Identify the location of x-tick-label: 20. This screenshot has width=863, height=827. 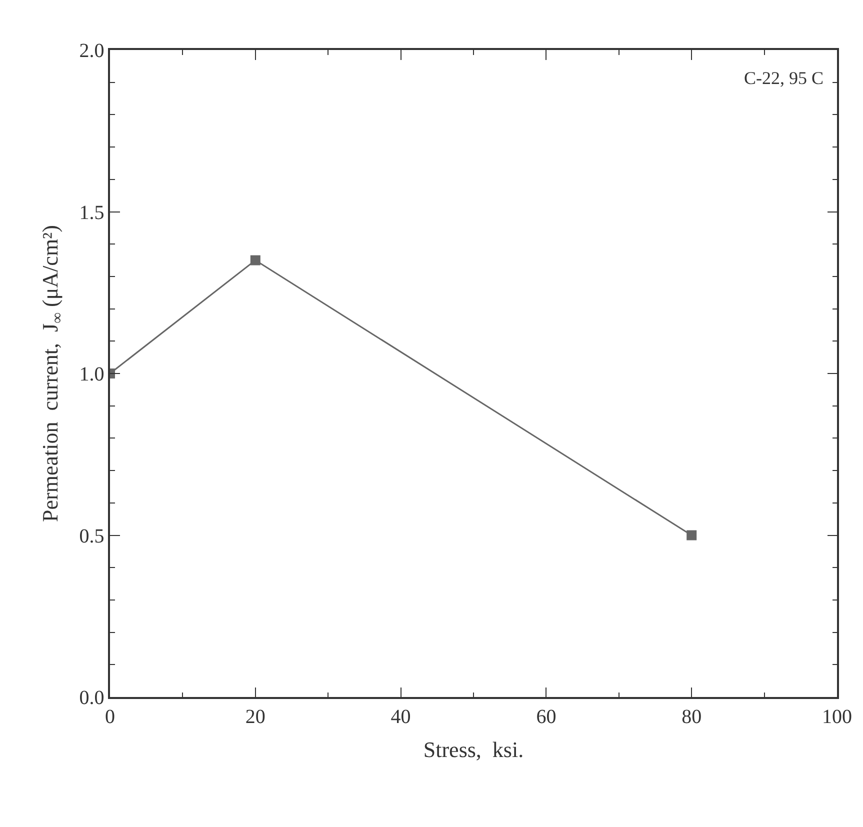
(255, 717).